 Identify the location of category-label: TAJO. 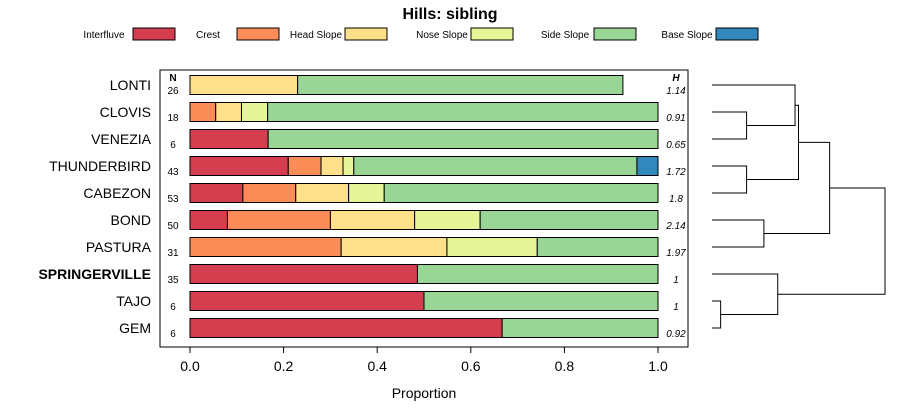
(133, 301).